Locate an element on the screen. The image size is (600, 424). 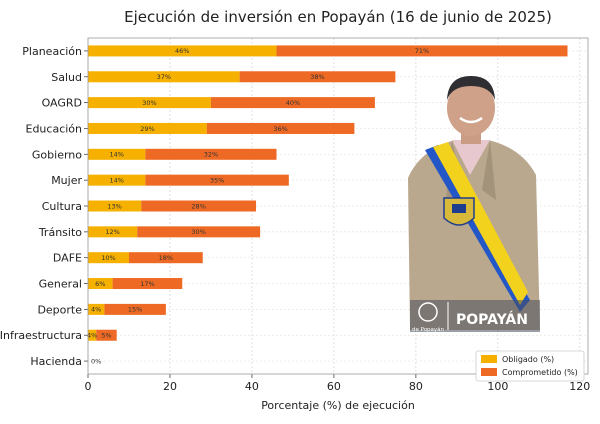
category-label: Planeación is located at coordinates (52, 51).